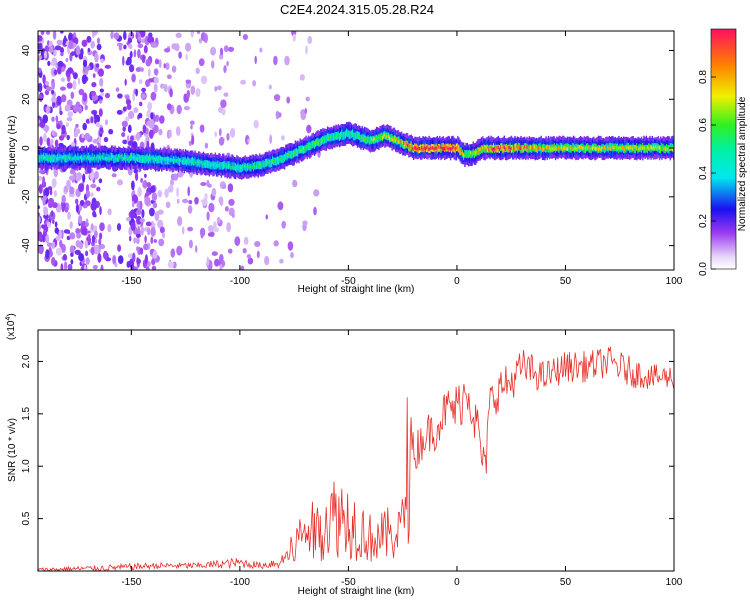 The image size is (750, 600). What do you see at coordinates (703, 269) in the screenshot?
I see `colorbar-tick-label: 0.0` at bounding box center [703, 269].